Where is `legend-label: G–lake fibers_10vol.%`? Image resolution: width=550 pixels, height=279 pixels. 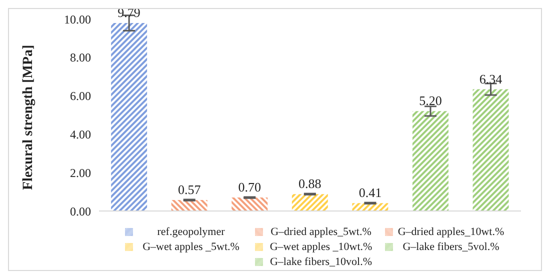 legend-label: G–lake fibers_10vol.% is located at coordinates (321, 262).